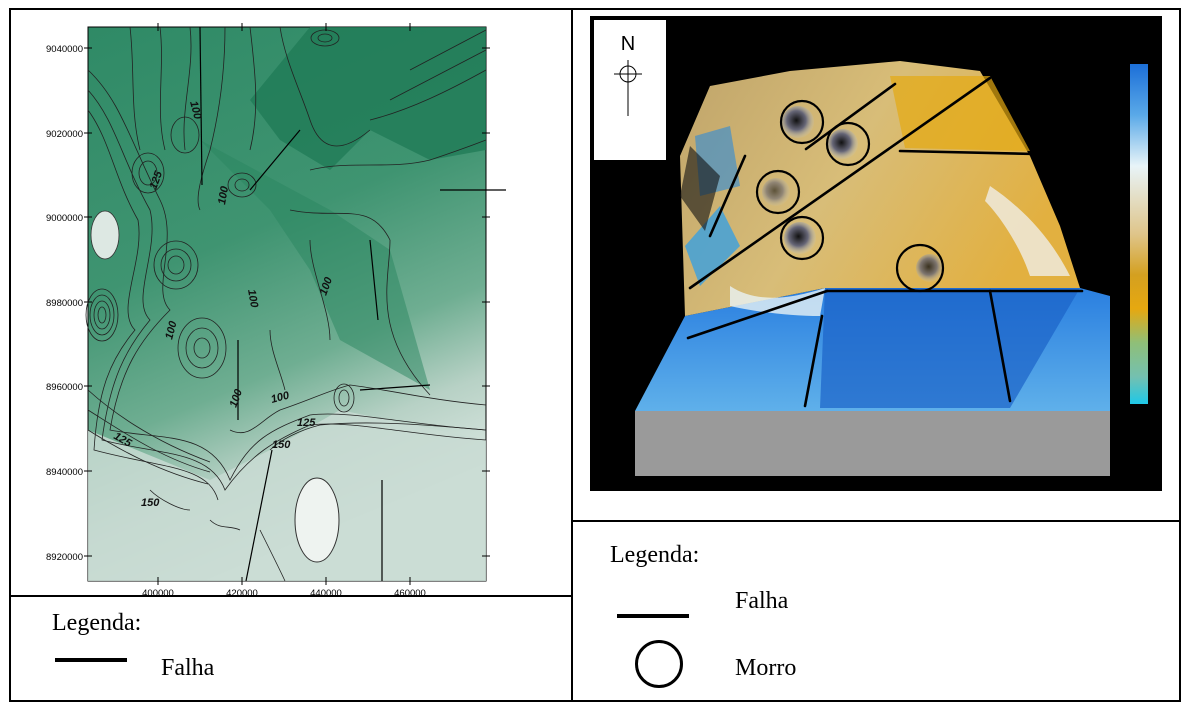 The image size is (1189, 704). I want to click on scale-label: 05, so click(1155, 186).